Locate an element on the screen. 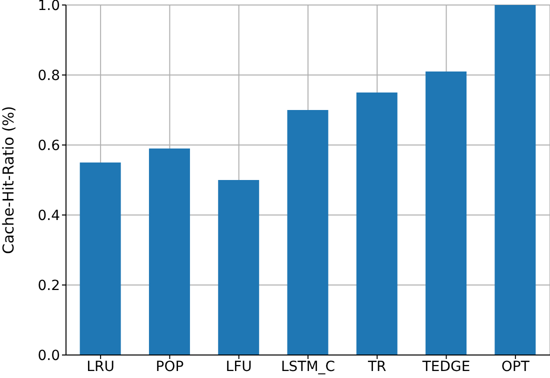  x-tick-label: TR is located at coordinates (377, 366).